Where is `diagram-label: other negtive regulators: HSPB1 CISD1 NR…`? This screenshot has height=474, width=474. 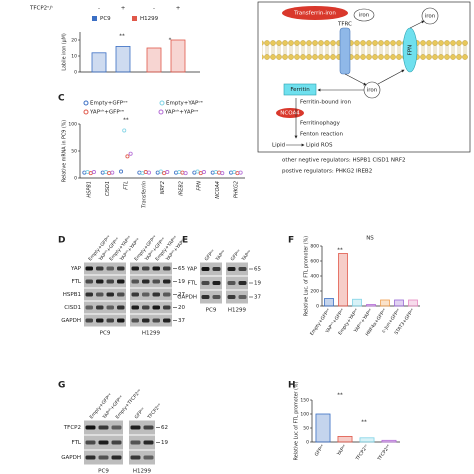 diagram-label: other negtive regulators: HSPB1 CISD1 NR… is located at coordinates (343, 161).